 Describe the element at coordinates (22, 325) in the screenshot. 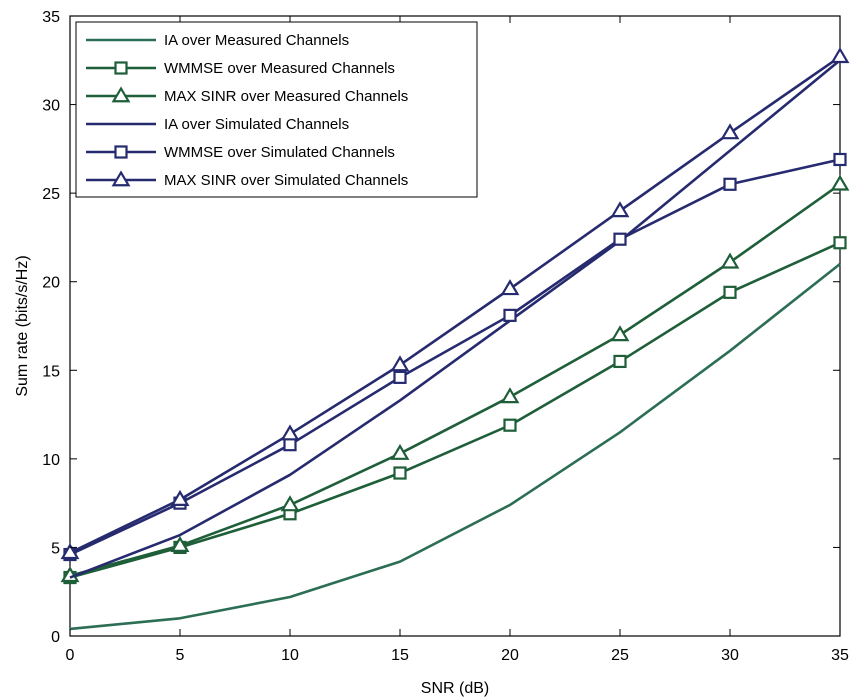

I see `y-axis-label: Sum rate (bits/s/Hz)` at that location.